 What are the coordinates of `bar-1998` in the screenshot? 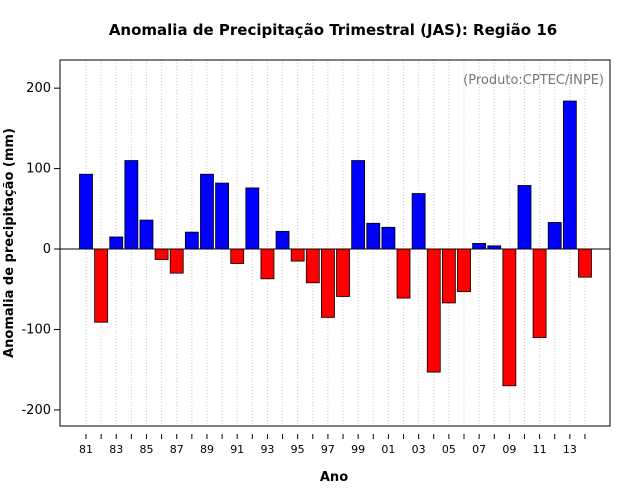 It's located at (343, 272).